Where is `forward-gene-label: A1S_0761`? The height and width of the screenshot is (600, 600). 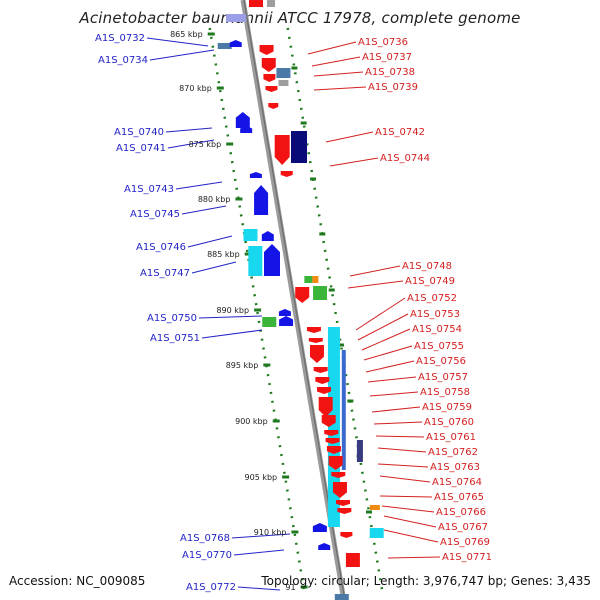
forward-gene-label: A1S_0761 is located at coordinates (451, 437).